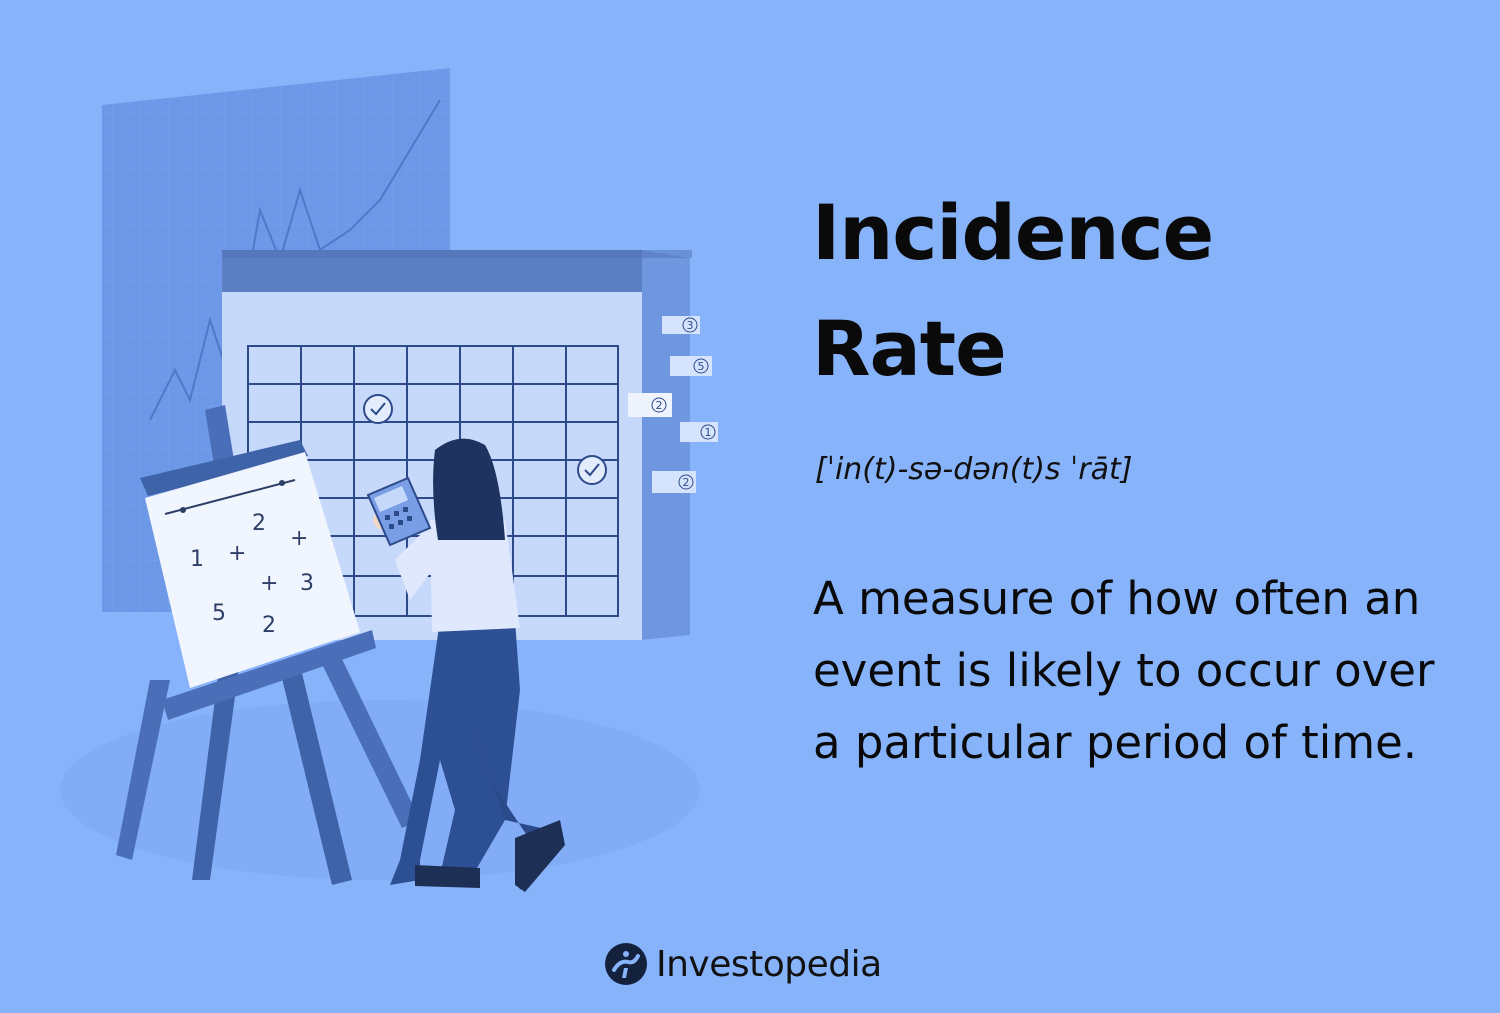 The width and height of the screenshot is (1500, 1013). Describe the element at coordinates (690, 325) in the screenshot. I see `tab-label: 3` at that location.